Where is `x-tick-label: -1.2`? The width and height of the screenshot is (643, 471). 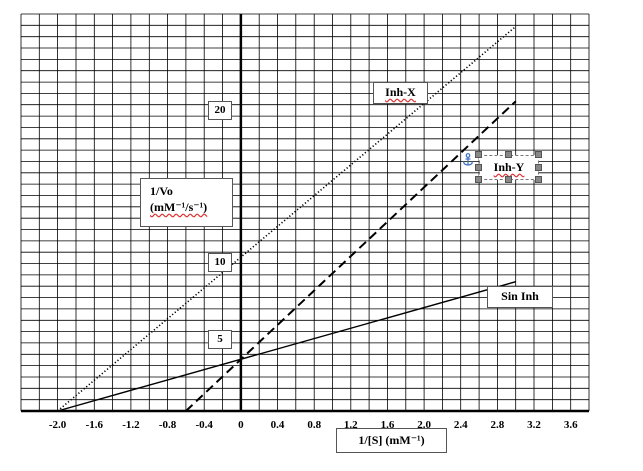
x-tick-label: -1.2 is located at coordinates (131, 425).